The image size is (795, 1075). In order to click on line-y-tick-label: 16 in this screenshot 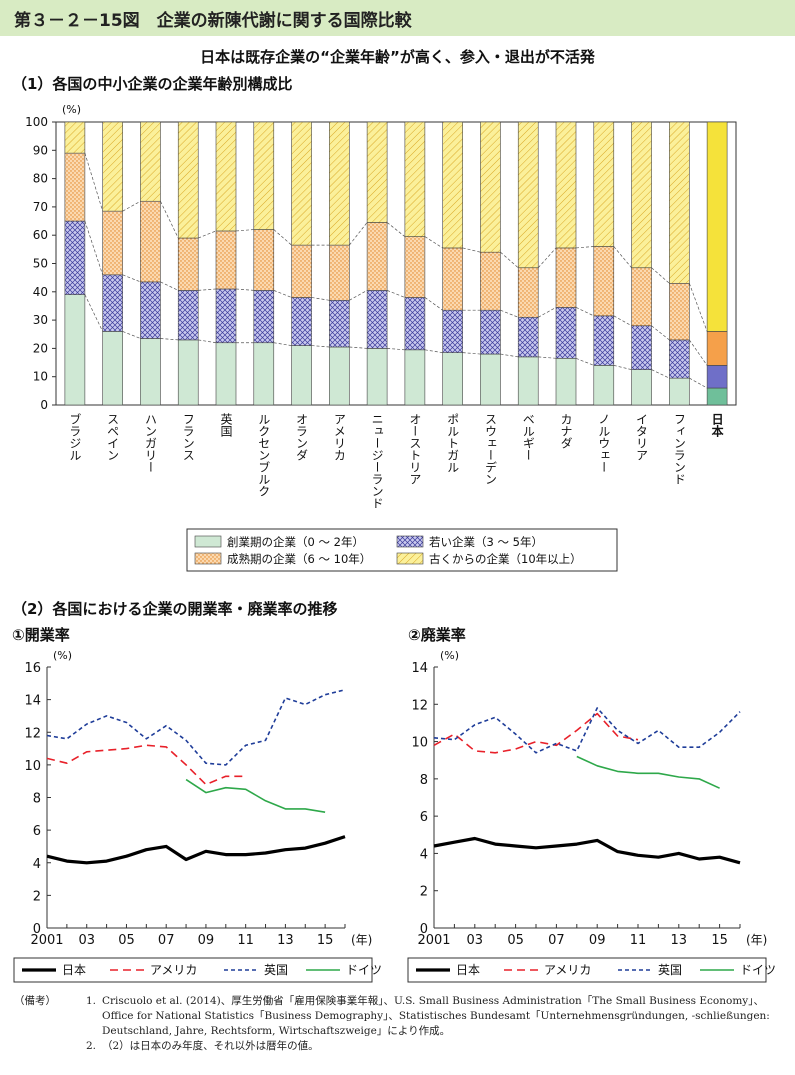, I will do `click(32, 668)`.